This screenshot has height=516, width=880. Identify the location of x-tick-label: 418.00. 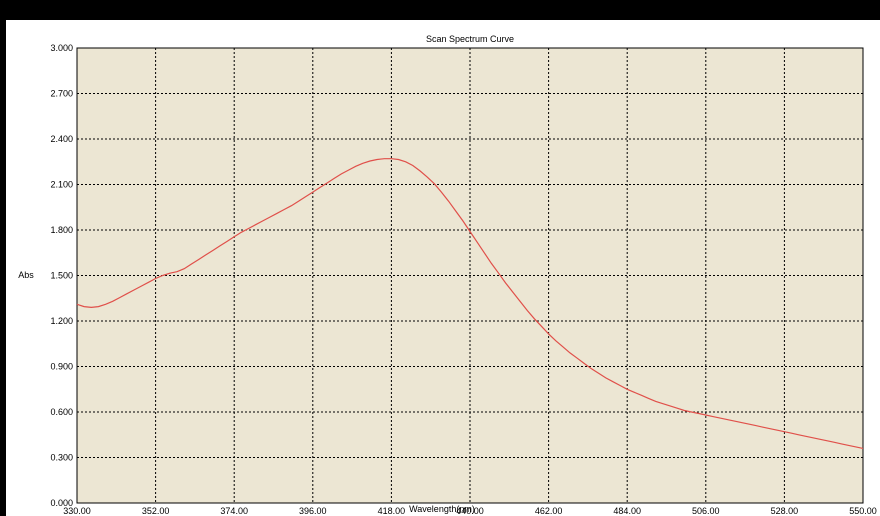
(392, 511).